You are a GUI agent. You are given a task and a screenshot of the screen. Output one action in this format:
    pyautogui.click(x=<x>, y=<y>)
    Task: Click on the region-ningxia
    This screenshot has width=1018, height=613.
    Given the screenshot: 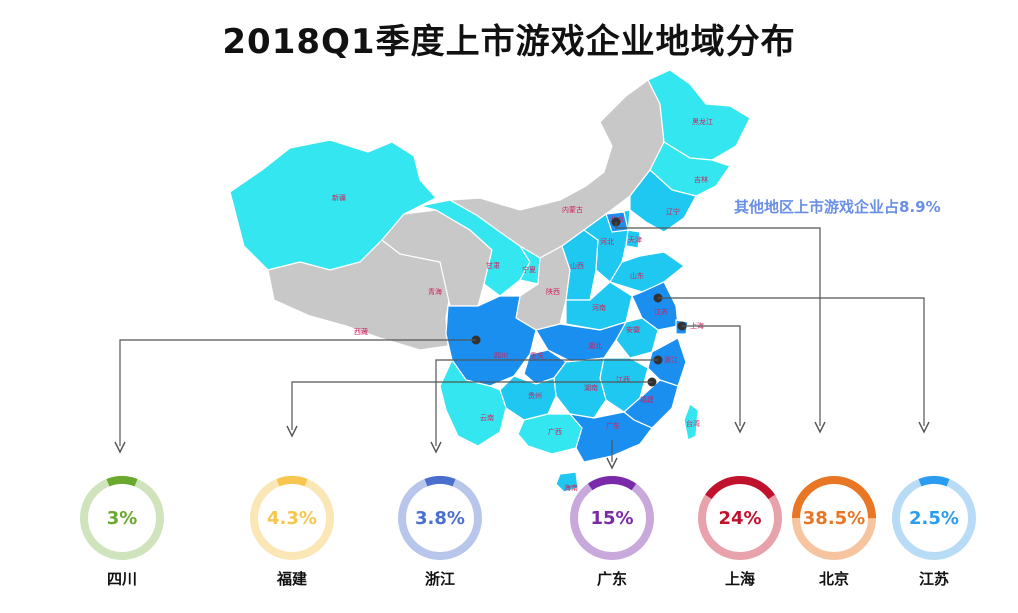 What is the action you would take?
    pyautogui.click(x=530, y=265)
    